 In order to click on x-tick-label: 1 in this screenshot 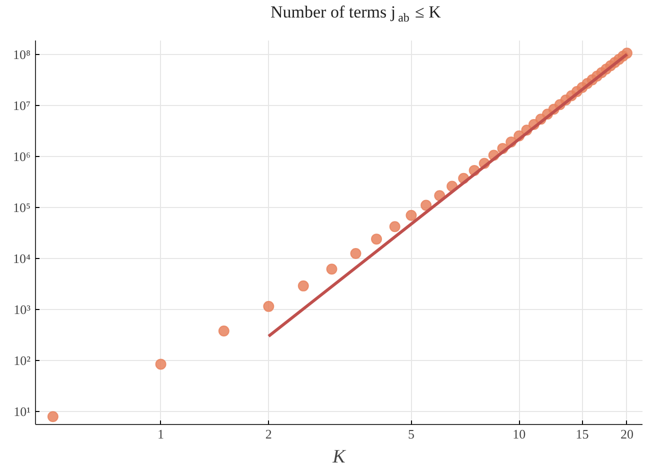, I will do `click(161, 434)`.